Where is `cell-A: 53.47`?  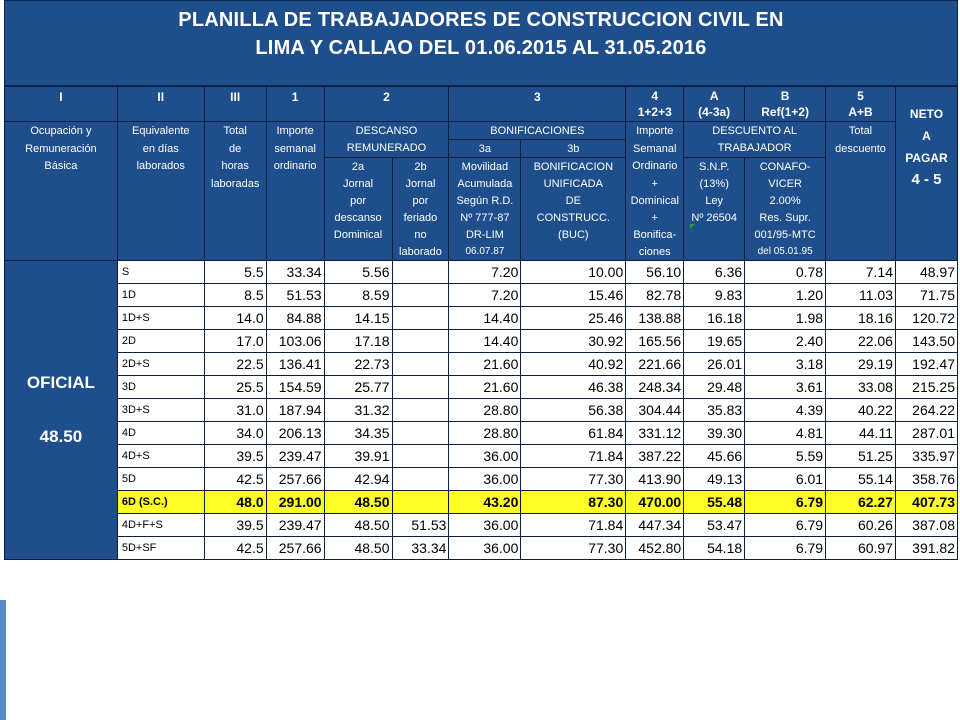 cell-A: 53.47 is located at coordinates (714, 525).